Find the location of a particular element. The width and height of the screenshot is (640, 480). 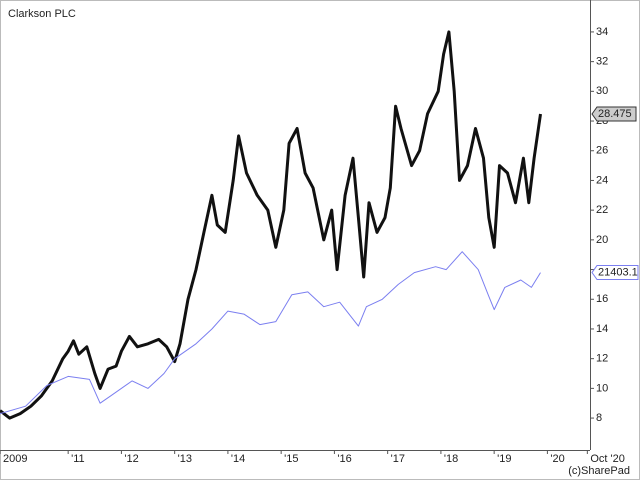

x-tick-label: '13 is located at coordinates (185, 459).